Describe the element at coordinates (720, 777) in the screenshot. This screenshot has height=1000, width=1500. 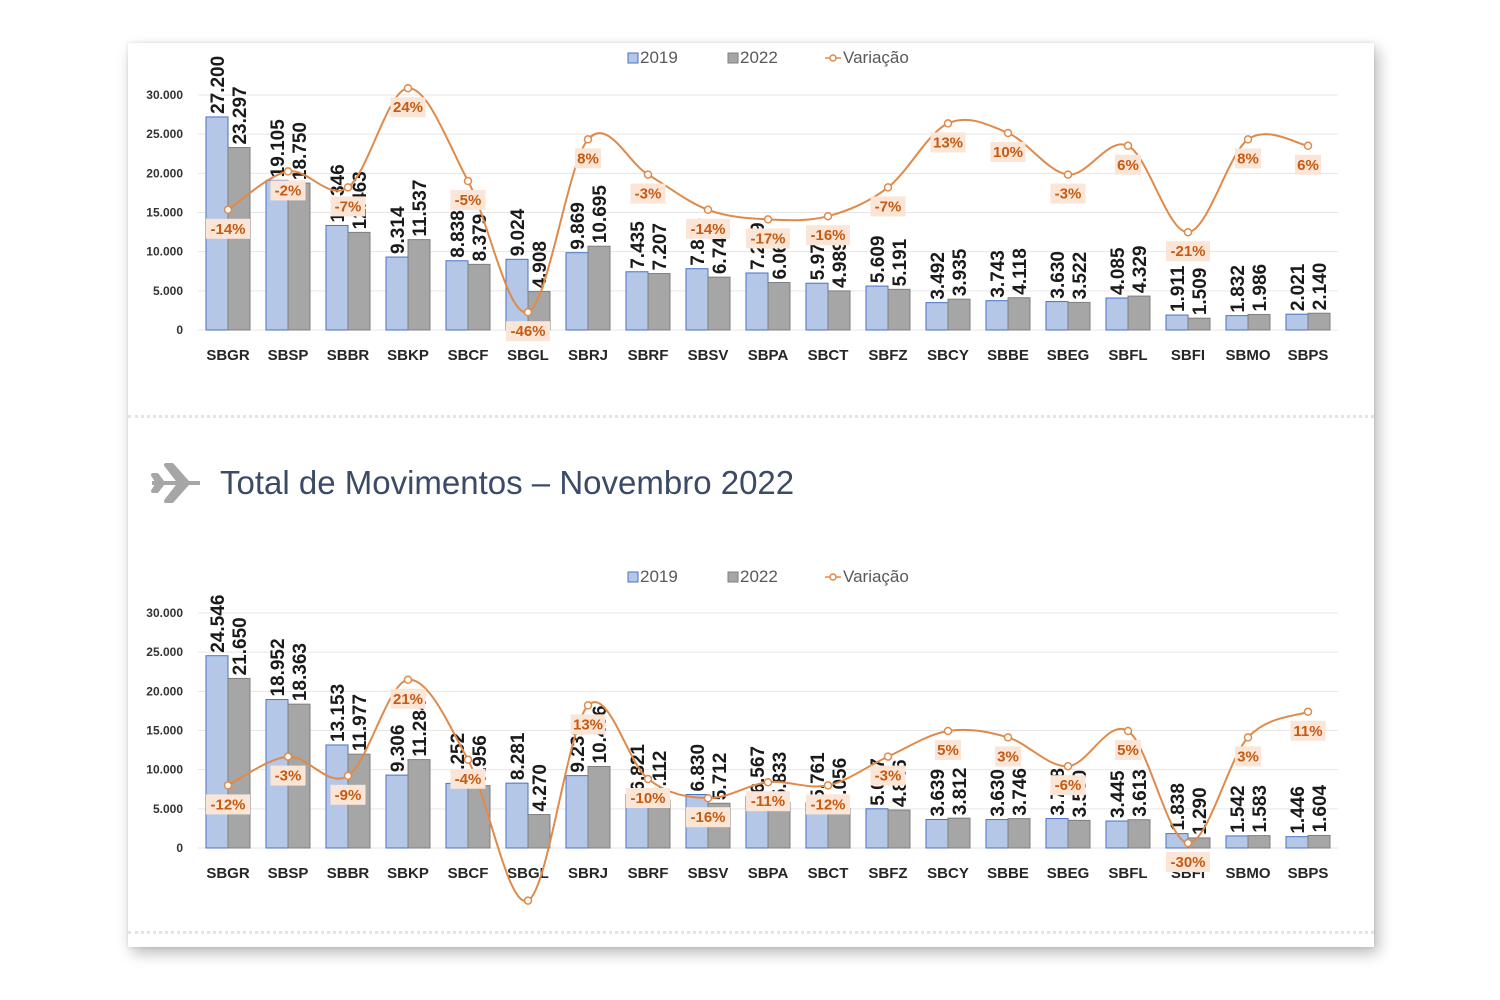
I see `bar-value-label-2022: 5.712` at that location.